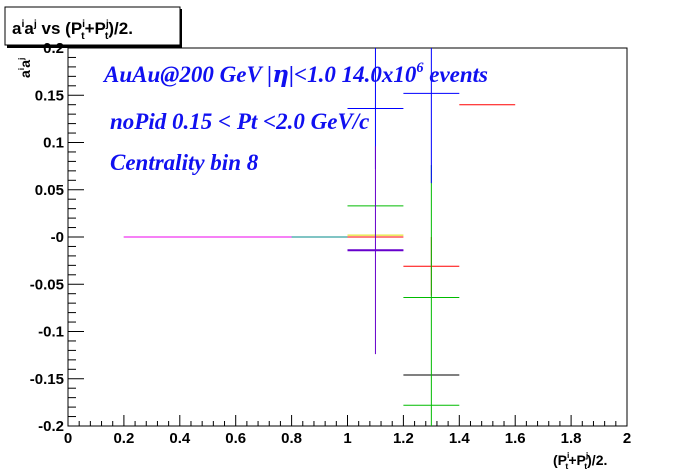 The image size is (696, 472). I want to click on x-tick-label: 2, so click(627, 438).